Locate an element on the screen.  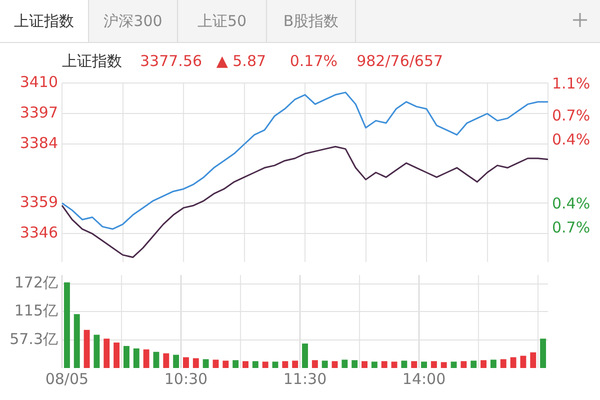
chart-subtitle: 3377.56 ▲ 5.87 0.17% 982/76/657 is located at coordinates (292, 61).